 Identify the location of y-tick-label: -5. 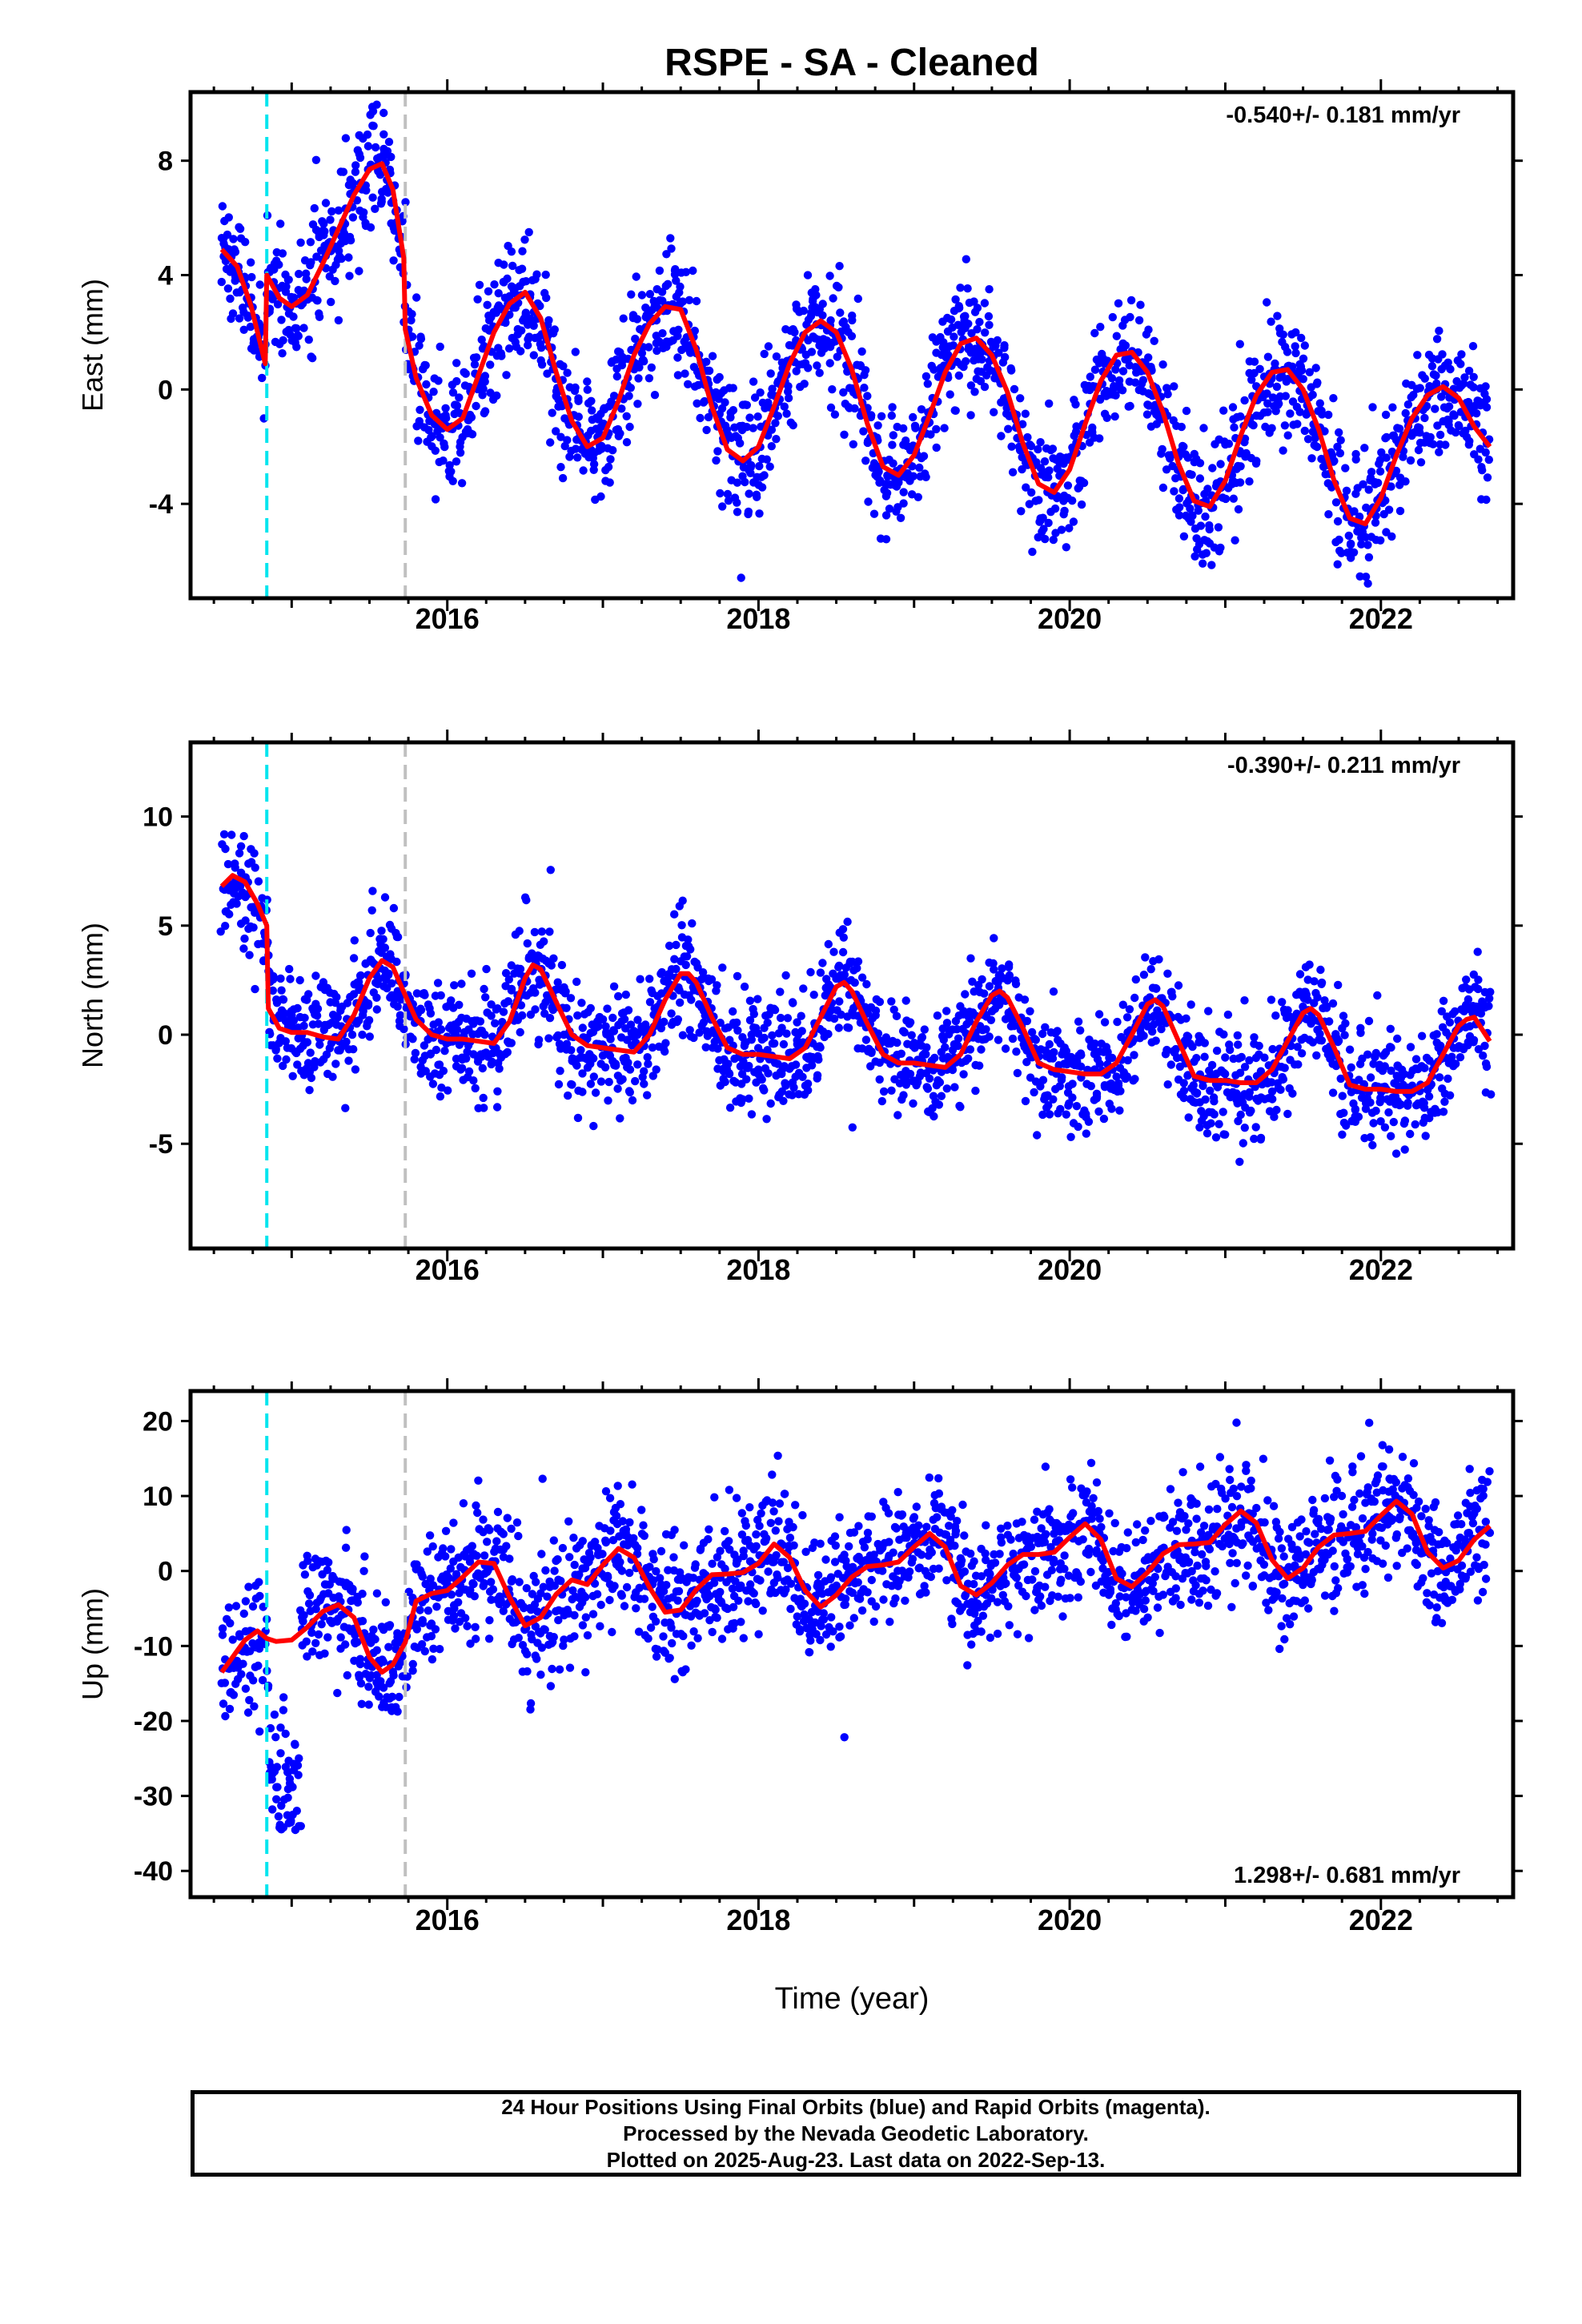
(161, 1144).